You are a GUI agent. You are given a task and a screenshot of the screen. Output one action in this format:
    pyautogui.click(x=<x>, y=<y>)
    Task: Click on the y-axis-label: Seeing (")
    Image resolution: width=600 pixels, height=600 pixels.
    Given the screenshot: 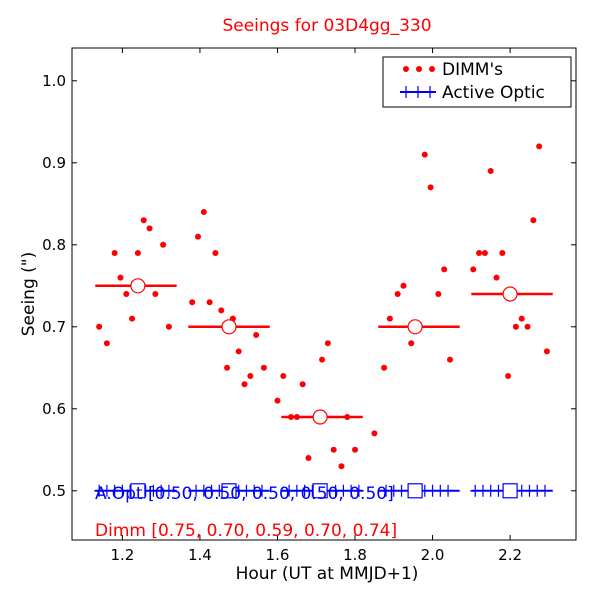 What is the action you would take?
    pyautogui.click(x=29, y=294)
    